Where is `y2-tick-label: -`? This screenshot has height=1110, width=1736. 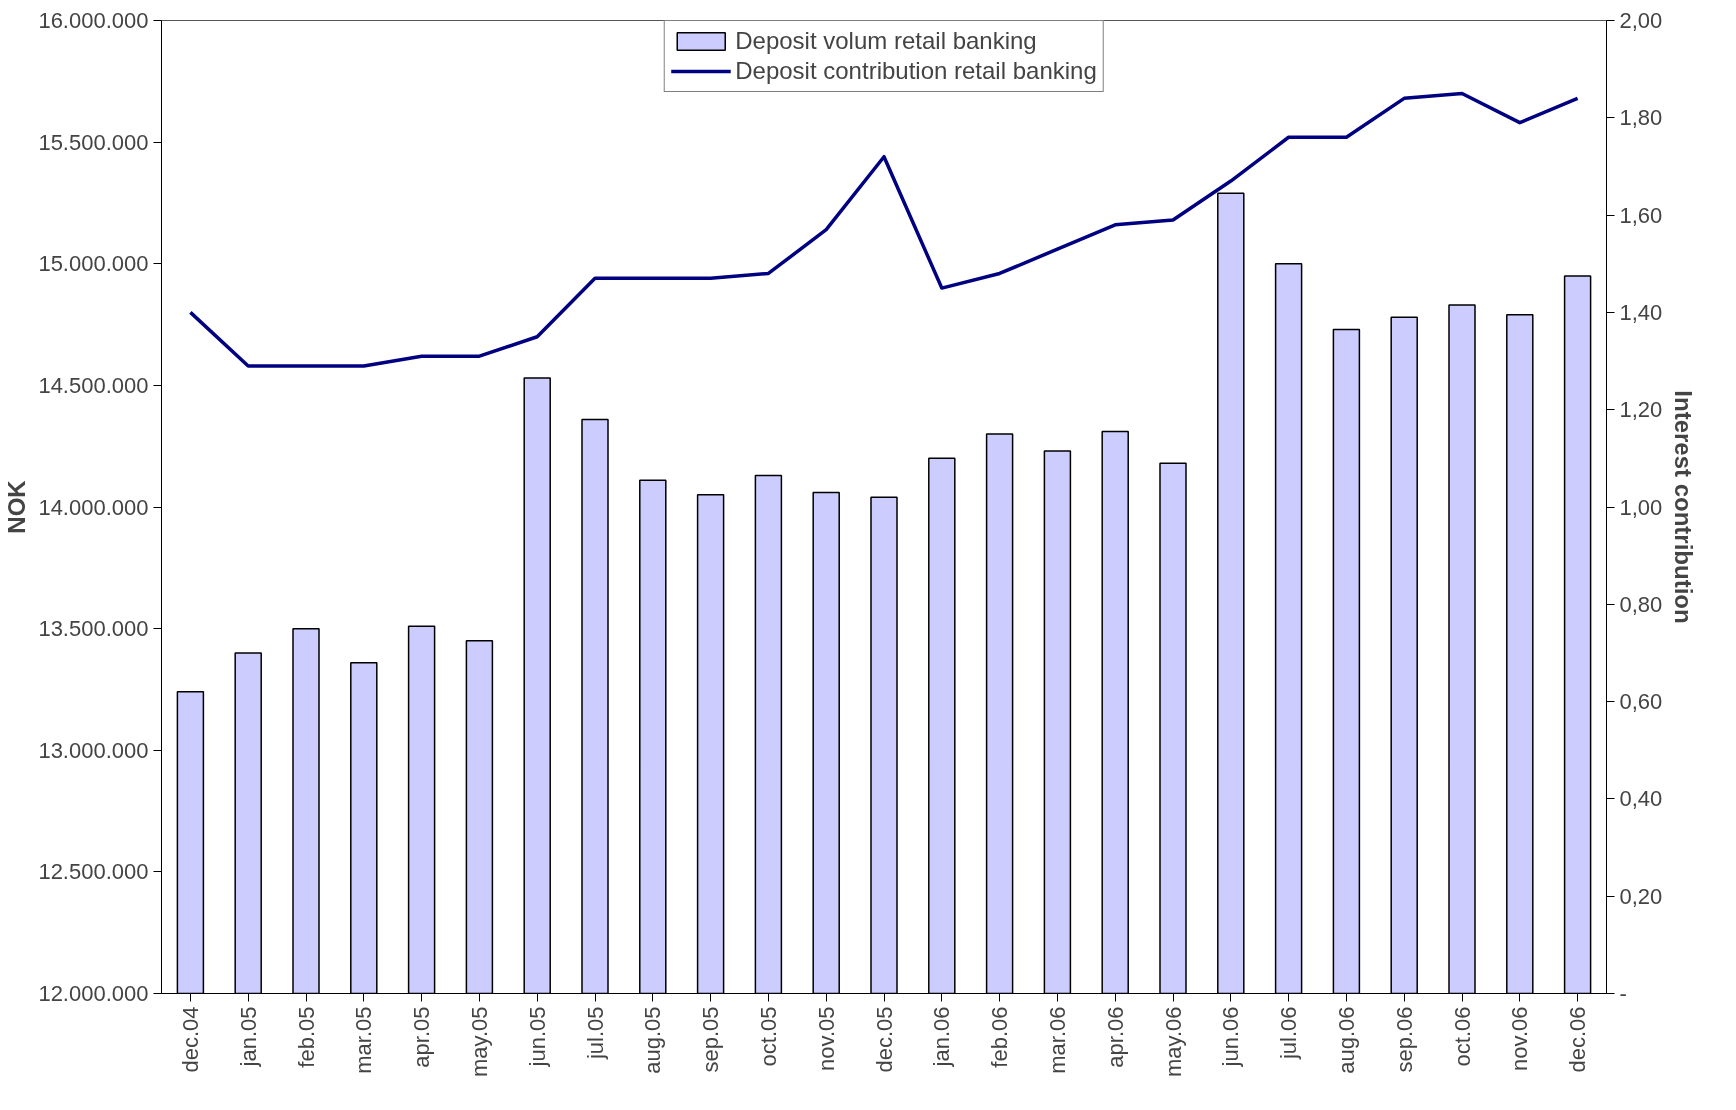 y2-tick-label: - is located at coordinates (1623, 993).